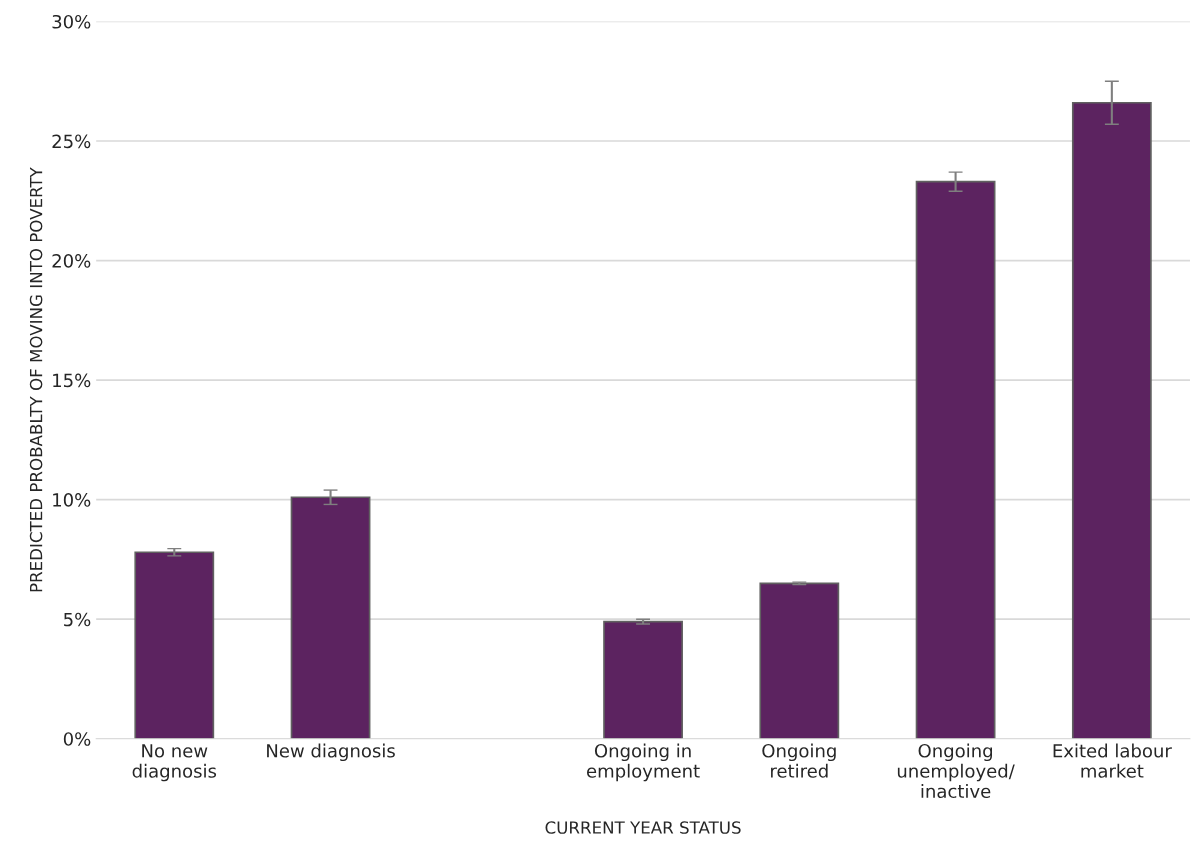 This screenshot has width=1202, height=859. I want to click on x-tick-label: Exited labour market, so click(1112, 760).